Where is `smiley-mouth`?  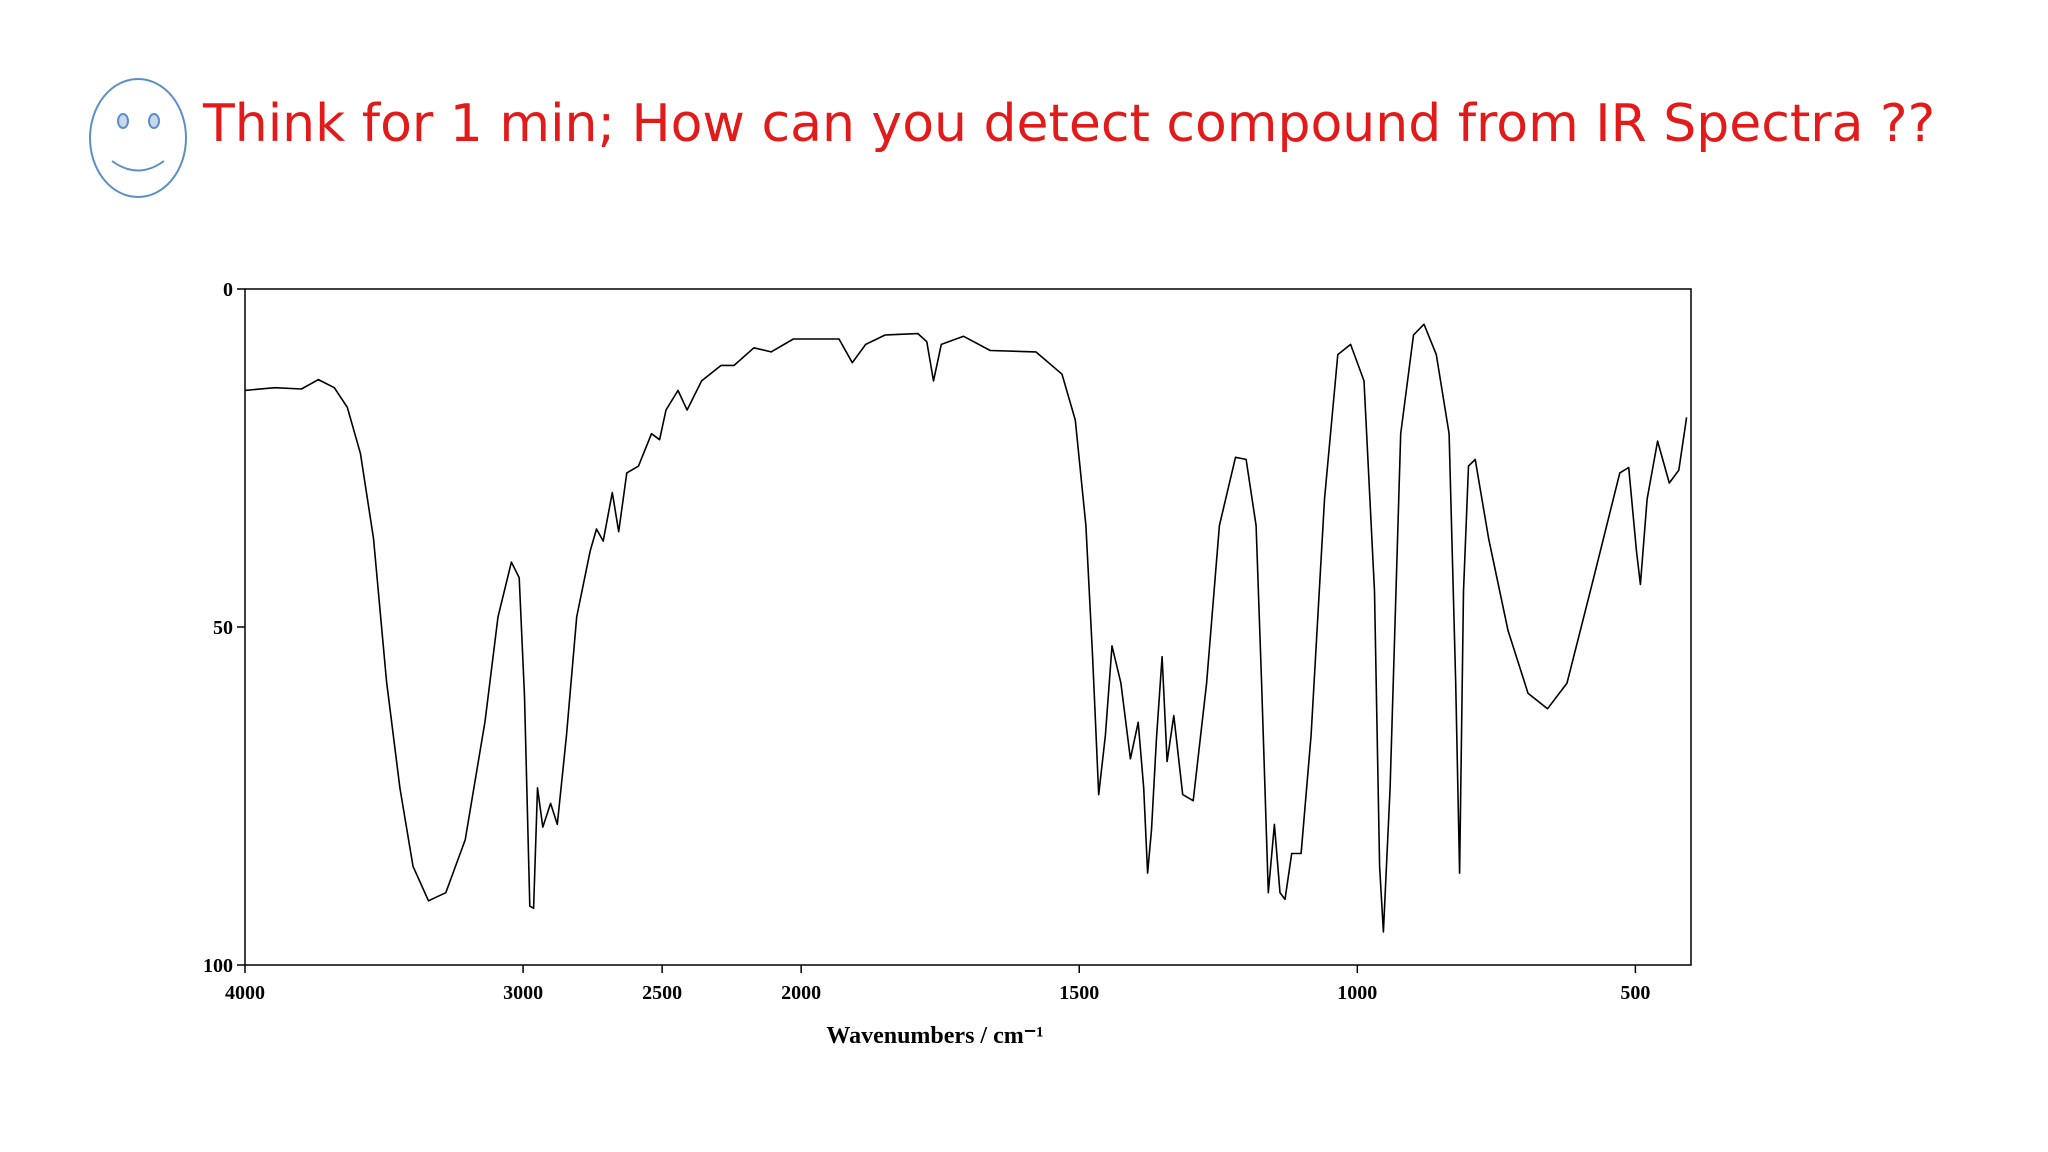 smiley-mouth is located at coordinates (138, 166).